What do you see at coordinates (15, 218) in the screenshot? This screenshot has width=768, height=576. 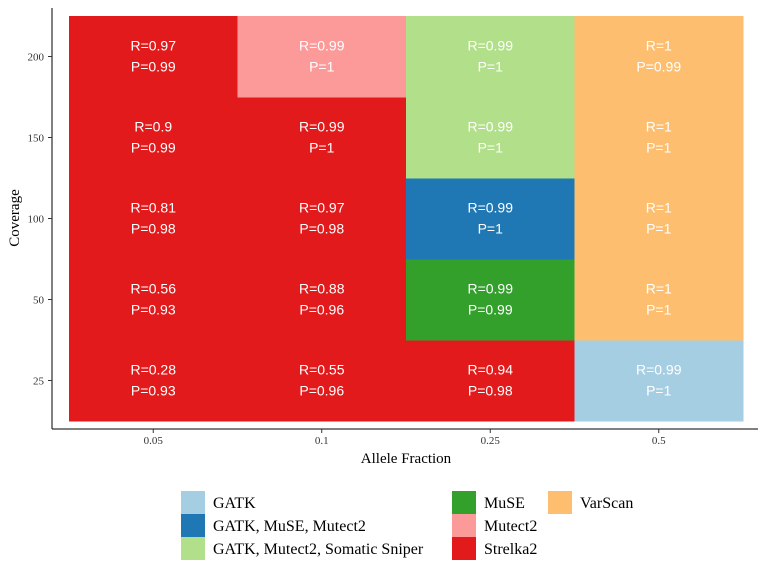 I see `y-axis-title: Coverage` at bounding box center [15, 218].